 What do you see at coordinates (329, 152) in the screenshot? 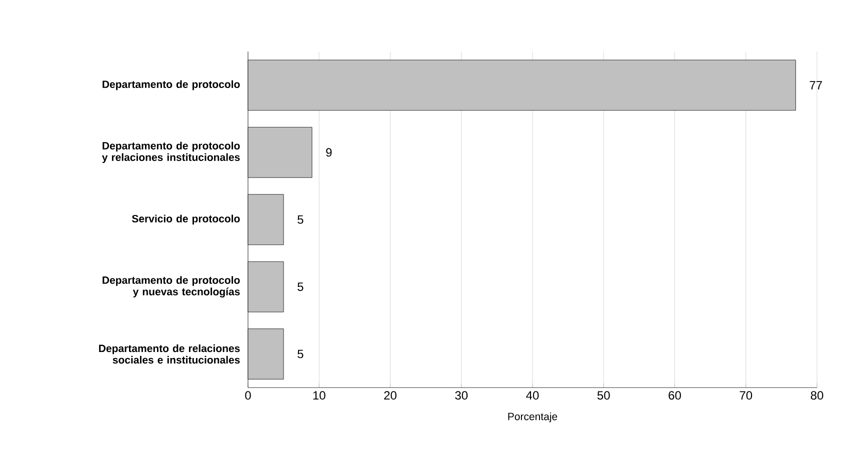
I see `data-label: 9` at bounding box center [329, 152].